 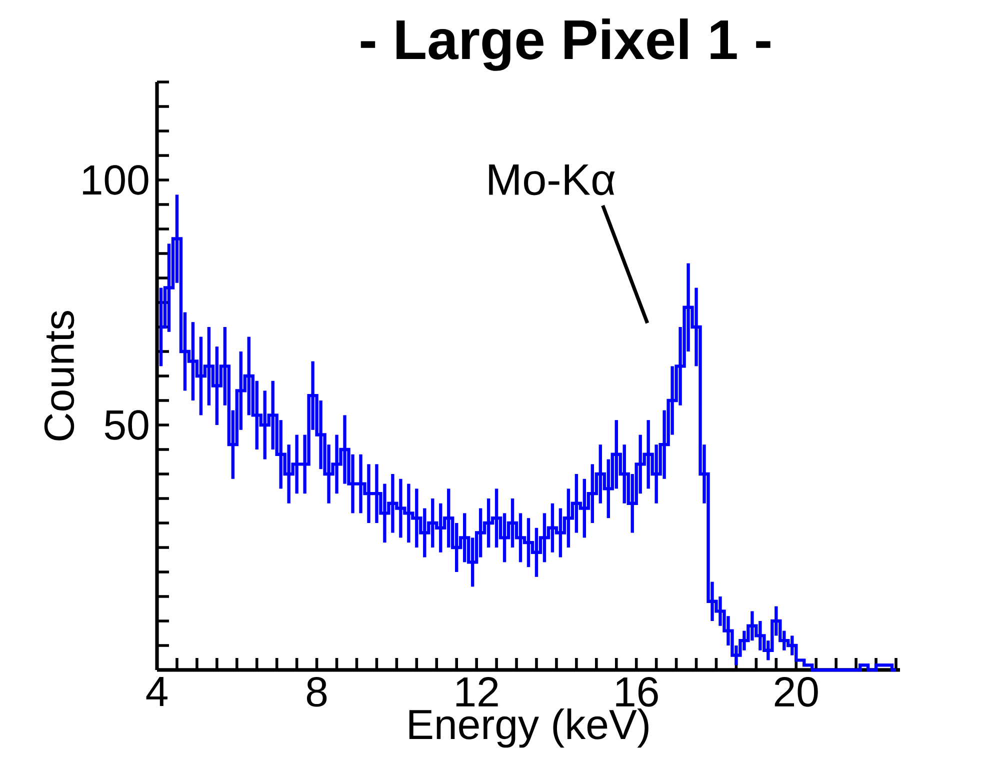 What do you see at coordinates (115, 180) in the screenshot?
I see `y-tick-label: 100` at bounding box center [115, 180].